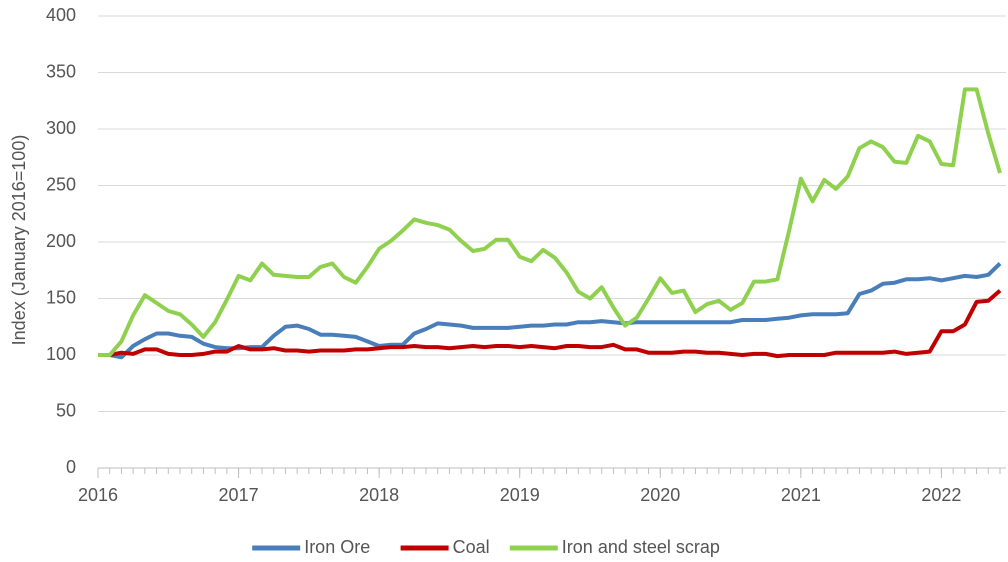 The image size is (1008, 562). Describe the element at coordinates (239, 495) in the screenshot. I see `x-tick-label: 2017` at that location.